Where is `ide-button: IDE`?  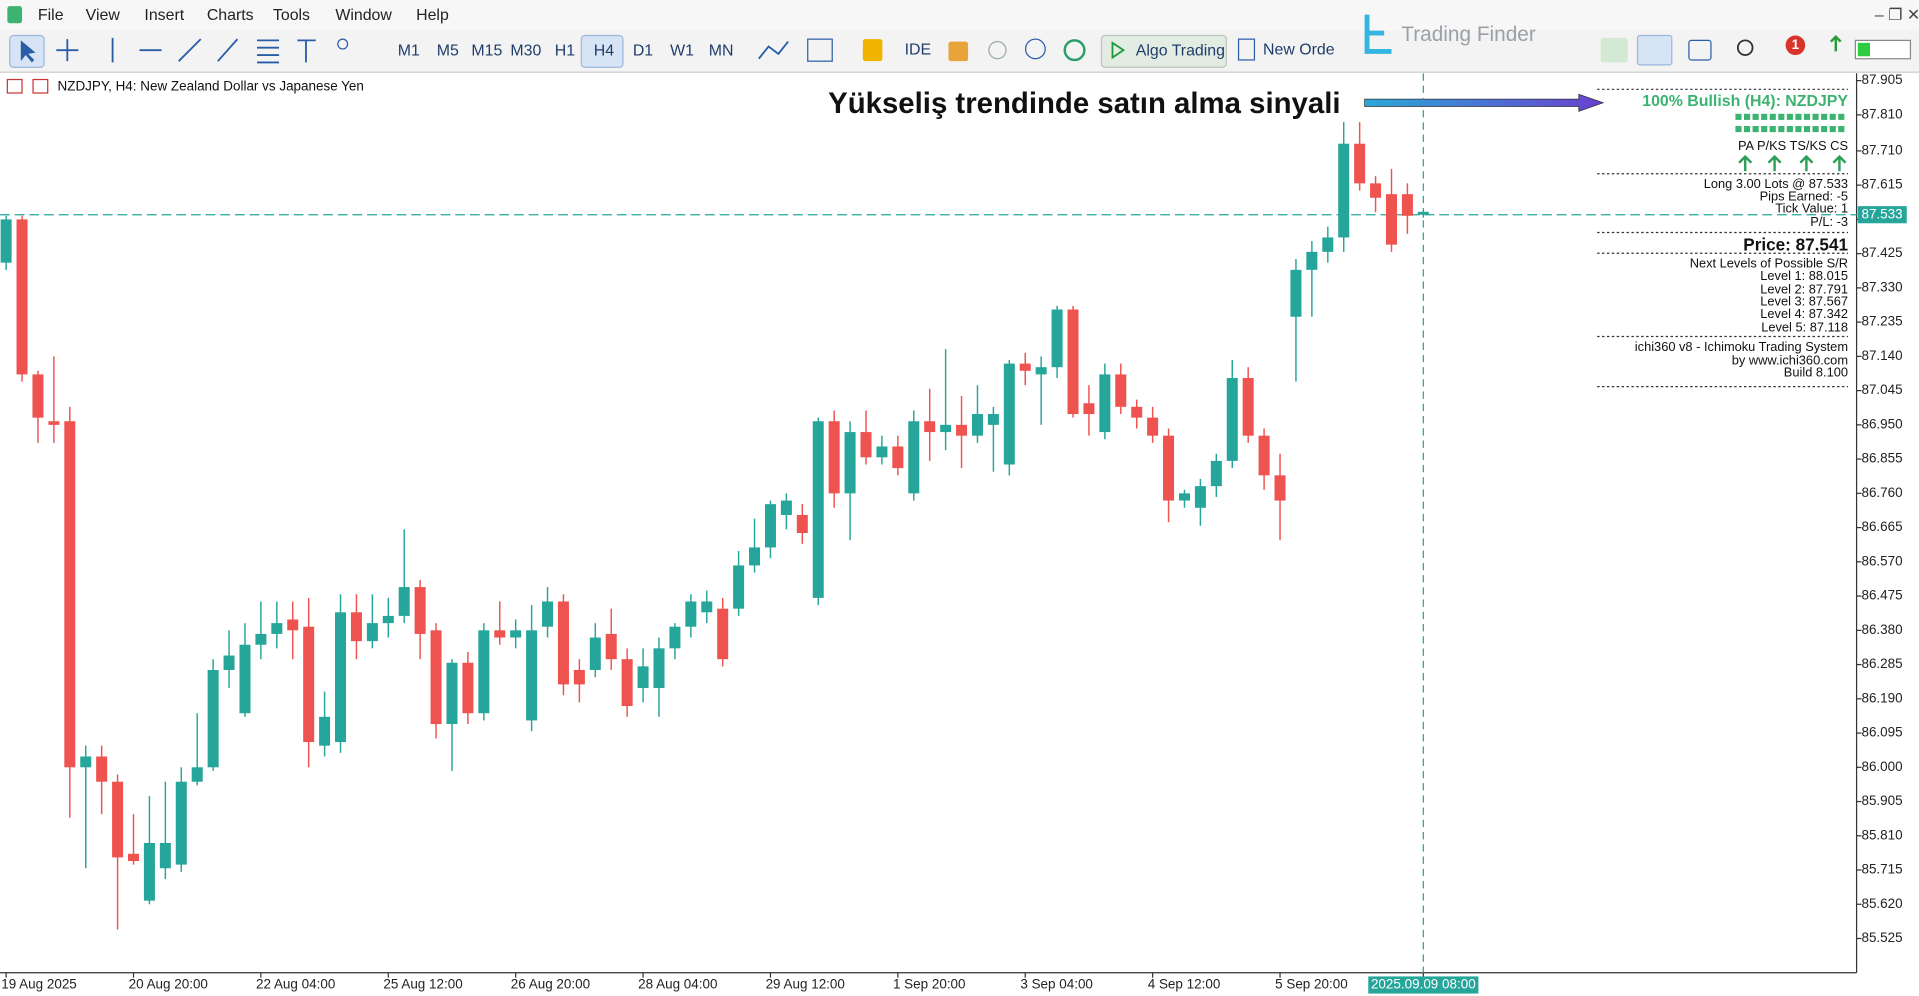 ide-button: IDE is located at coordinates (918, 49).